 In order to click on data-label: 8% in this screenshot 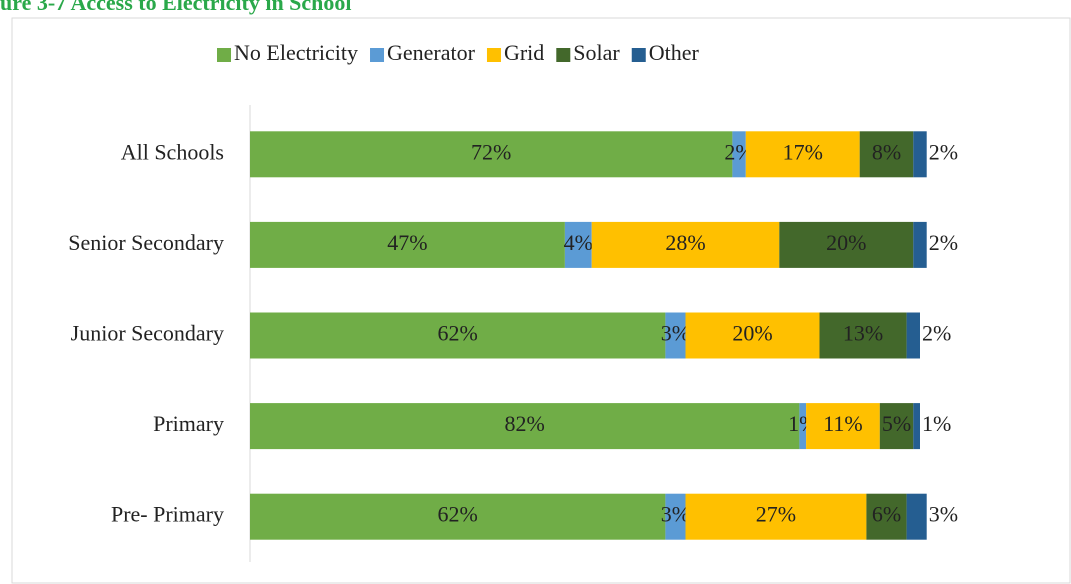, I will do `click(886, 151)`.